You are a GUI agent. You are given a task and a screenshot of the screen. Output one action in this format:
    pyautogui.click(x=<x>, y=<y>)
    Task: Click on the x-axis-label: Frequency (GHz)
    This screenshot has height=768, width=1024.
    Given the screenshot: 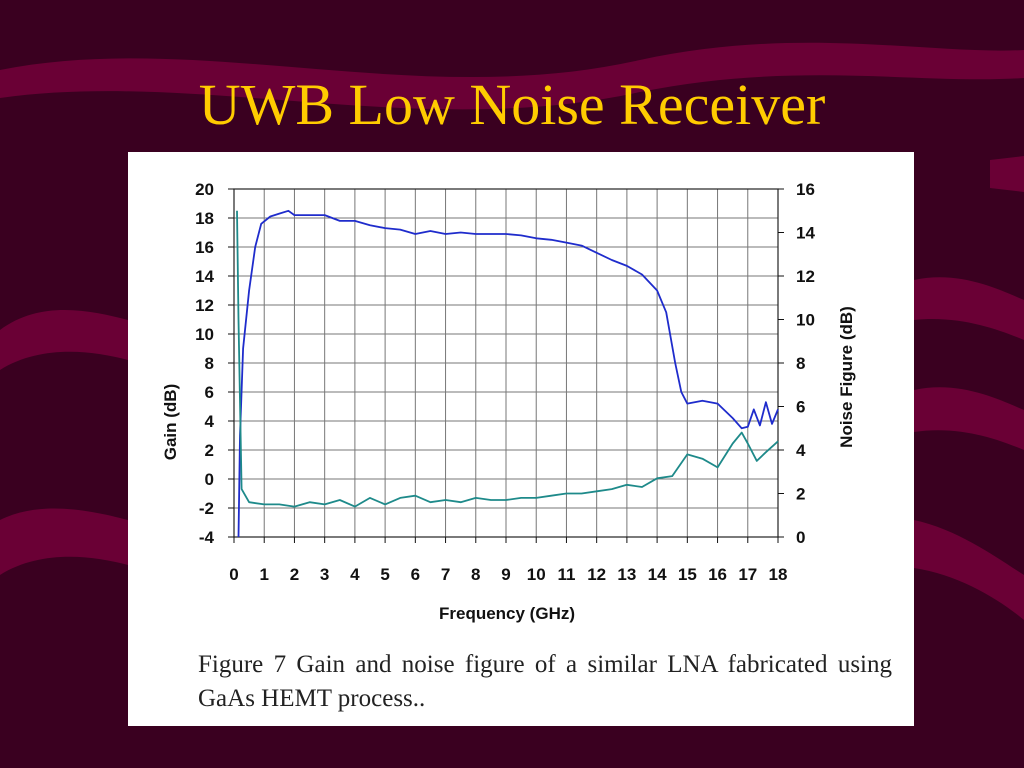 What is the action you would take?
    pyautogui.click(x=507, y=613)
    